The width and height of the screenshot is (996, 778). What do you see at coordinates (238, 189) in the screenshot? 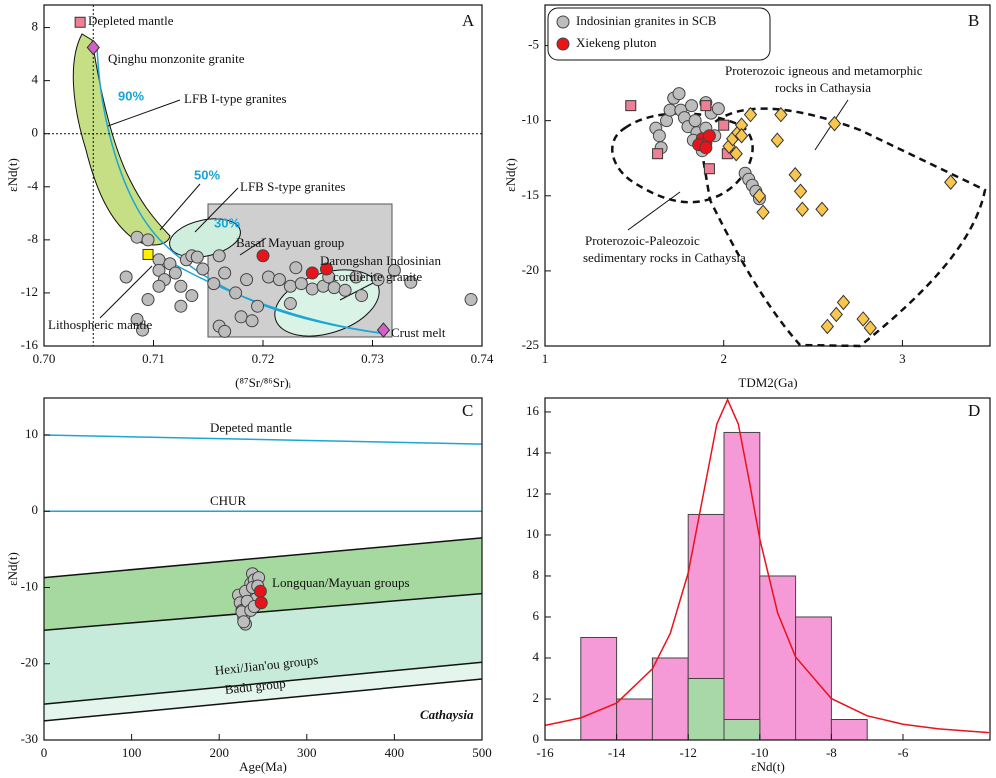
I see `mixing-curve` at bounding box center [238, 189].